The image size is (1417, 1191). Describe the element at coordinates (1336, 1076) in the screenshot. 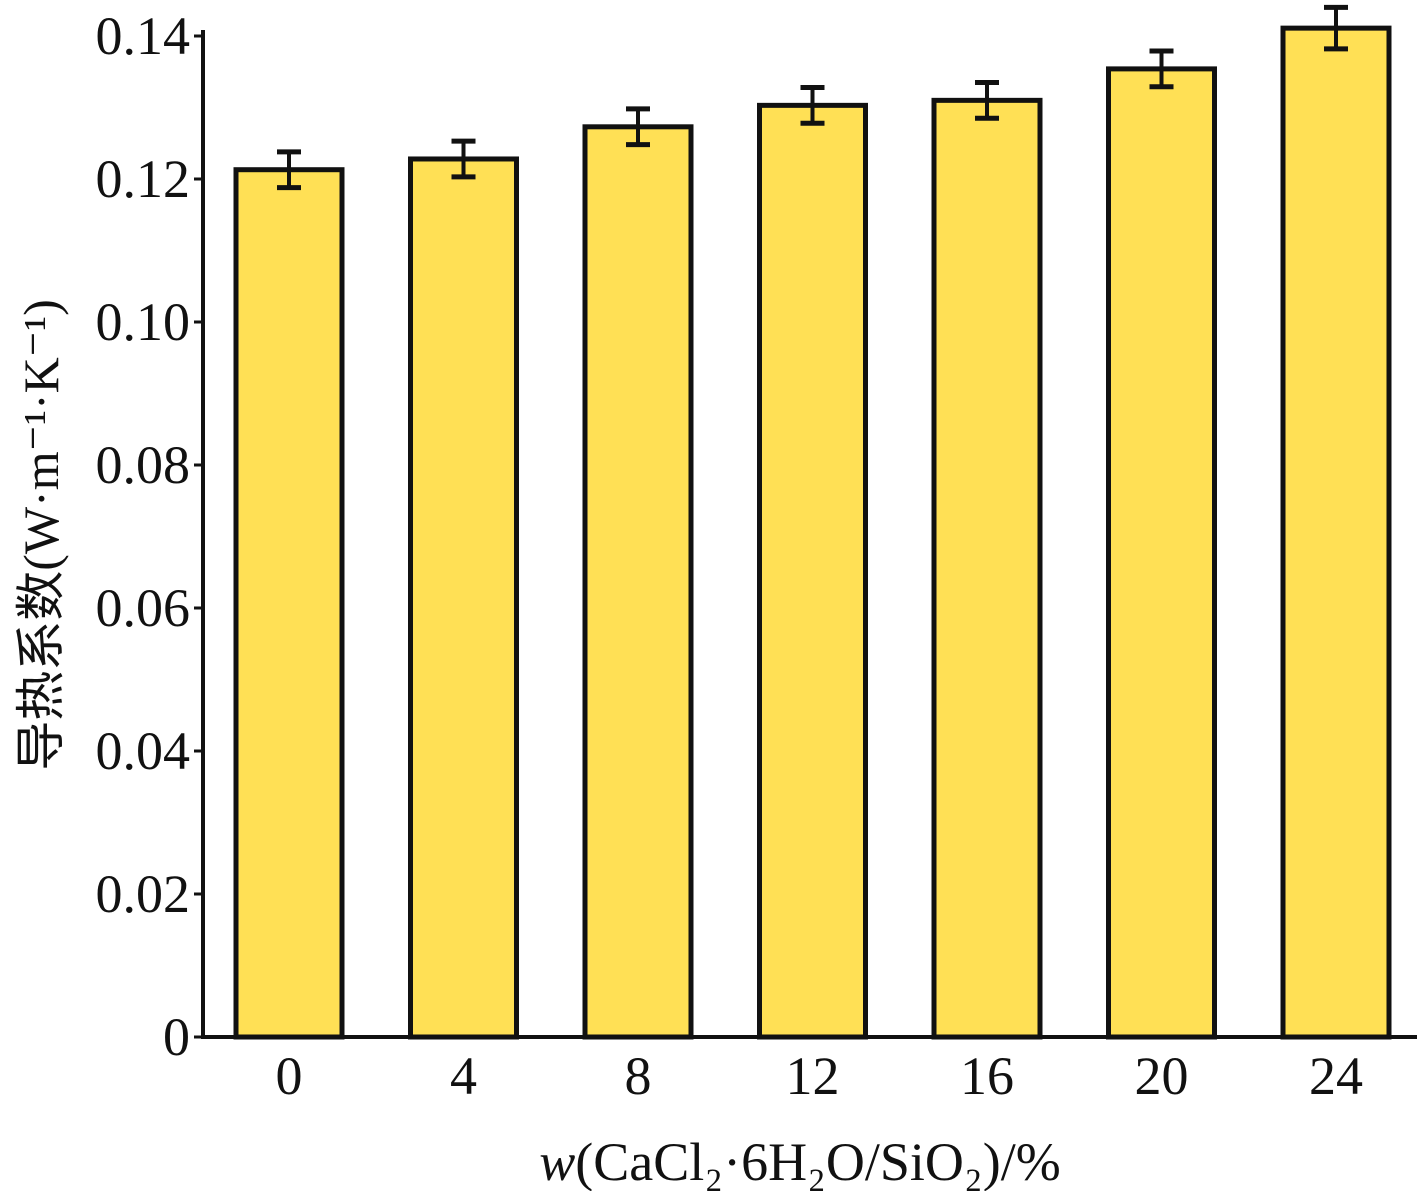

I see `x-tick-label: 24` at that location.